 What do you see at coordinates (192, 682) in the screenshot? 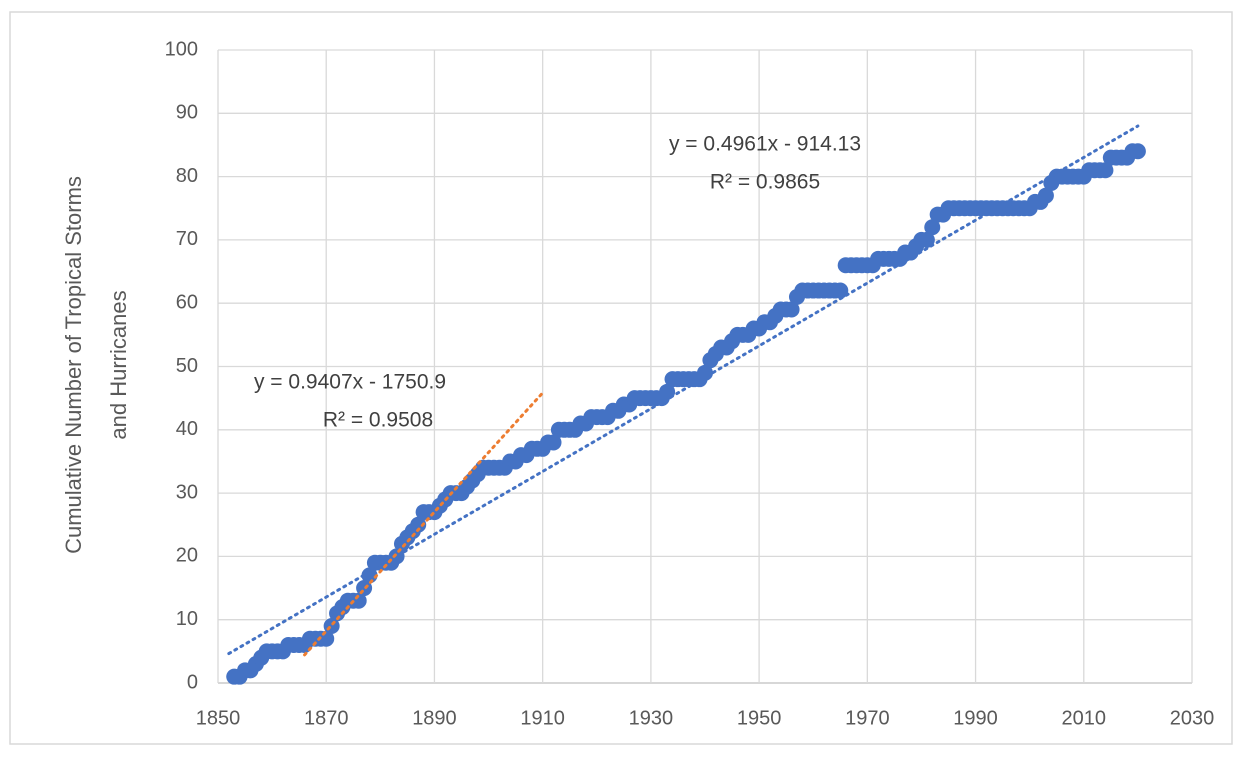
I see `y-tick-label: 0` at bounding box center [192, 682].